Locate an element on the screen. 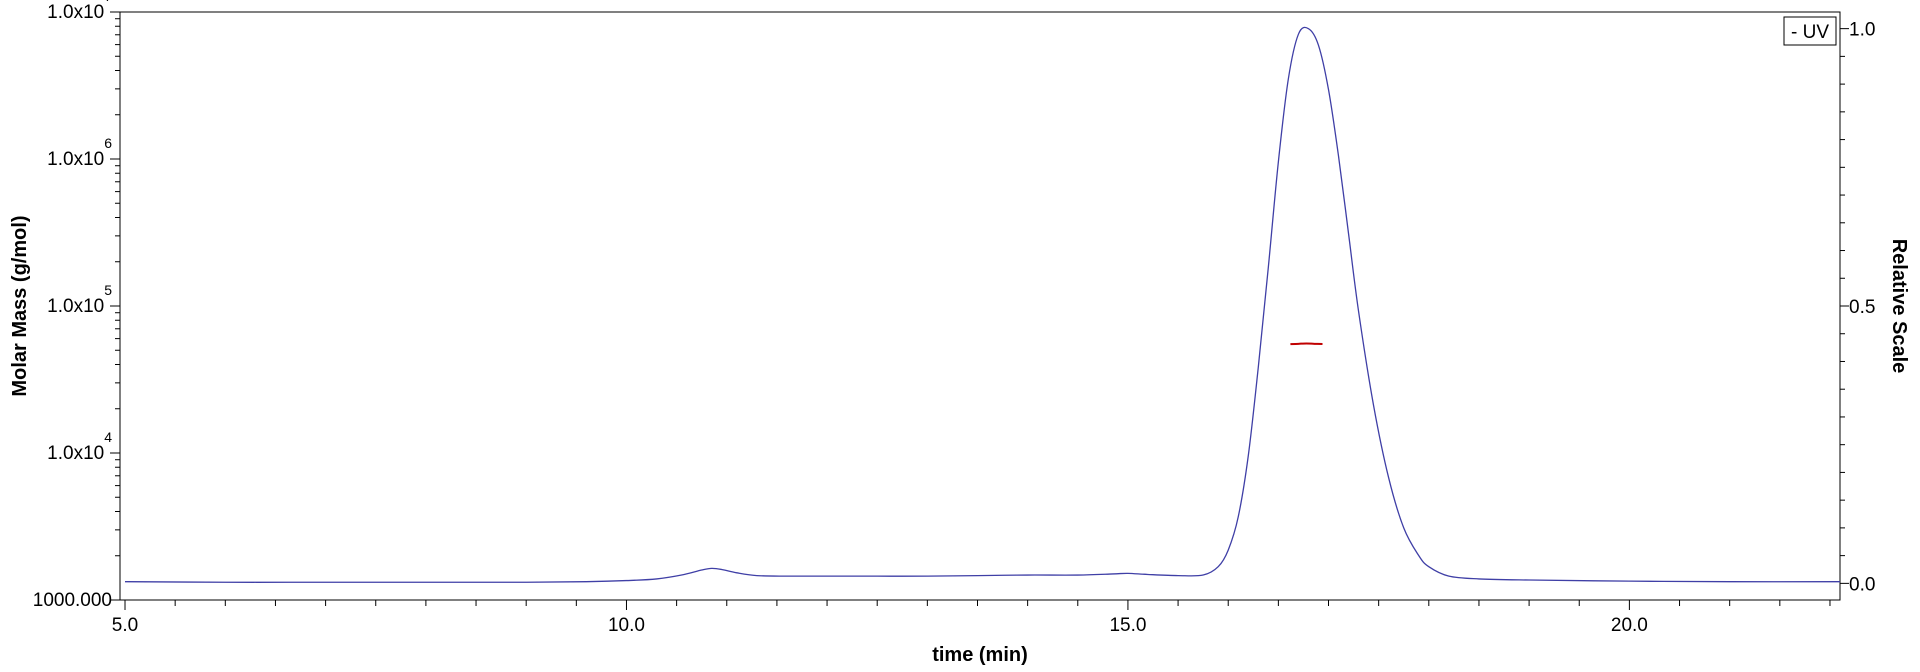 The image size is (1920, 672). y-axis-label: Molar Mass (g/mol) is located at coordinates (20, 305).